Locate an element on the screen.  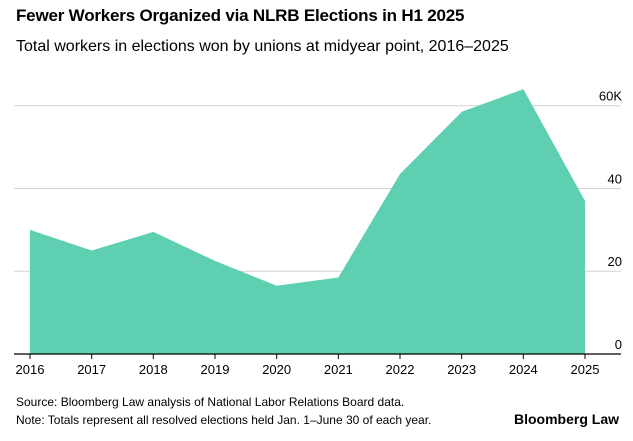
brand-logo: Bloomberg Law is located at coordinates (566, 419).